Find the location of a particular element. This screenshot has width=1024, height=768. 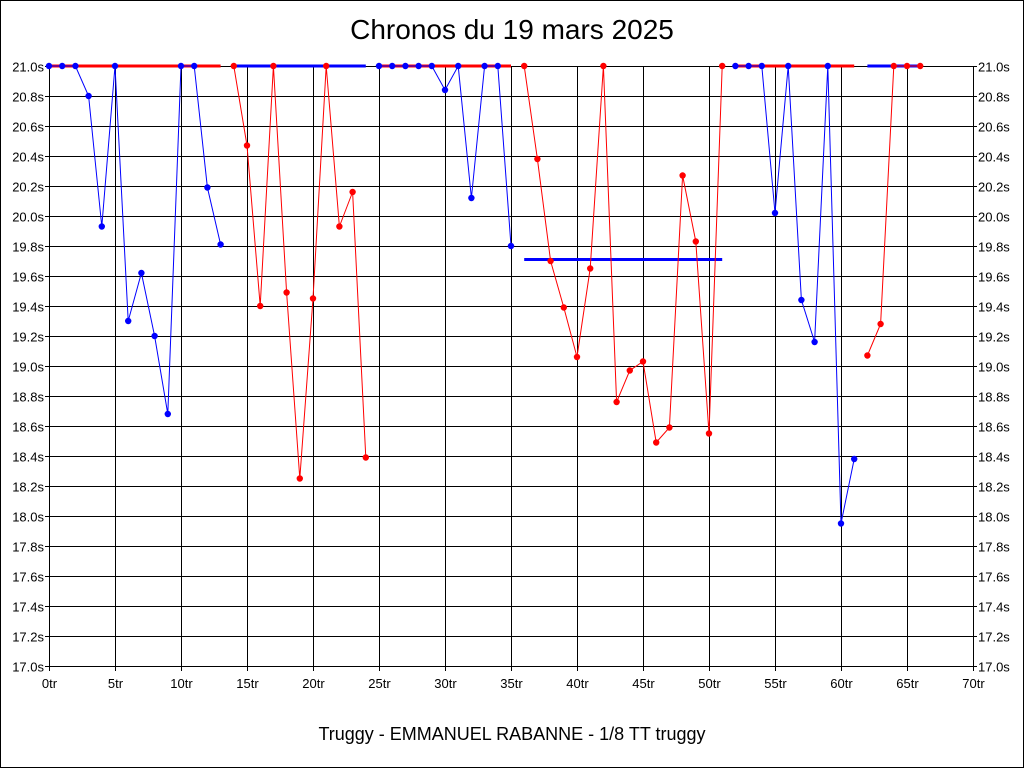

x-tick-label: 10tr is located at coordinates (181, 683).